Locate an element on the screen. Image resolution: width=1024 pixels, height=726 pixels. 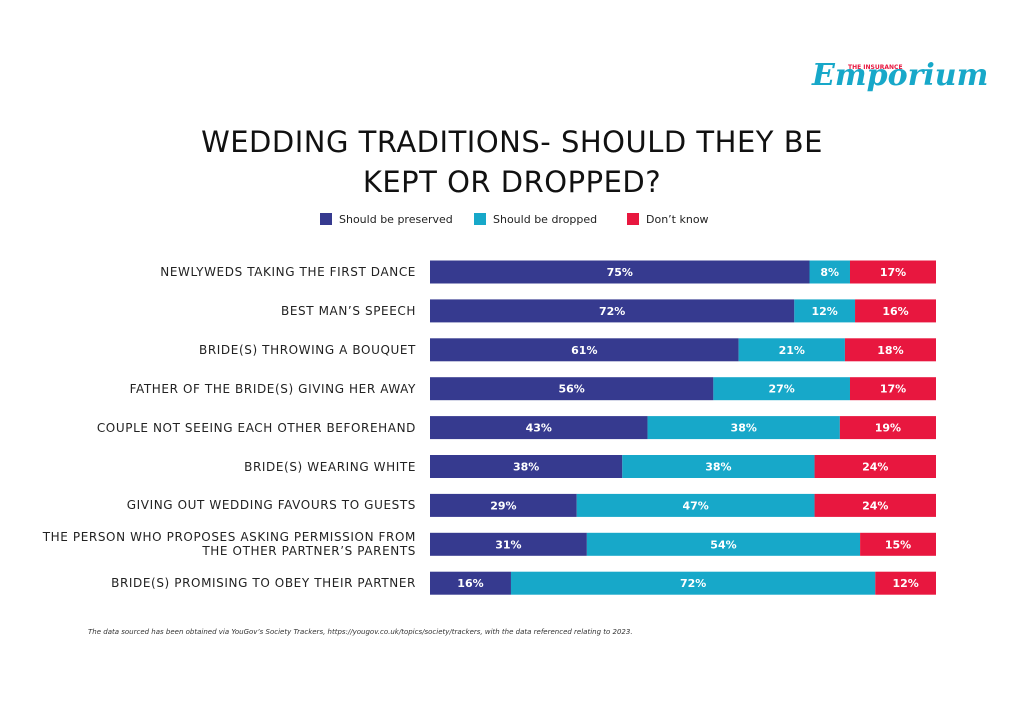
legend-label: Don’t know is located at coordinates (677, 219).